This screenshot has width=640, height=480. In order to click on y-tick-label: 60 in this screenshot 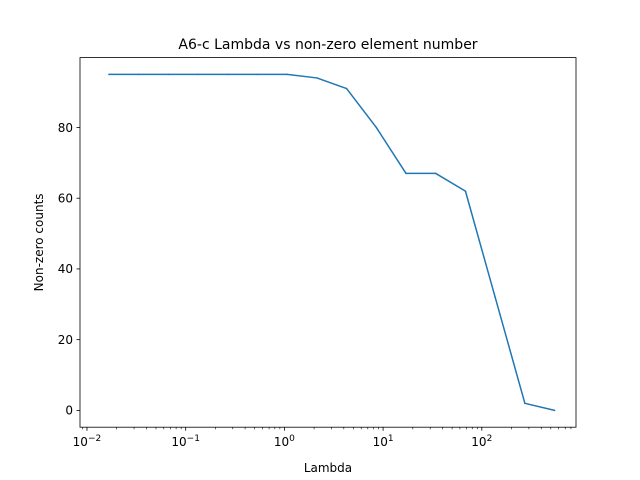, I will do `click(65, 198)`.